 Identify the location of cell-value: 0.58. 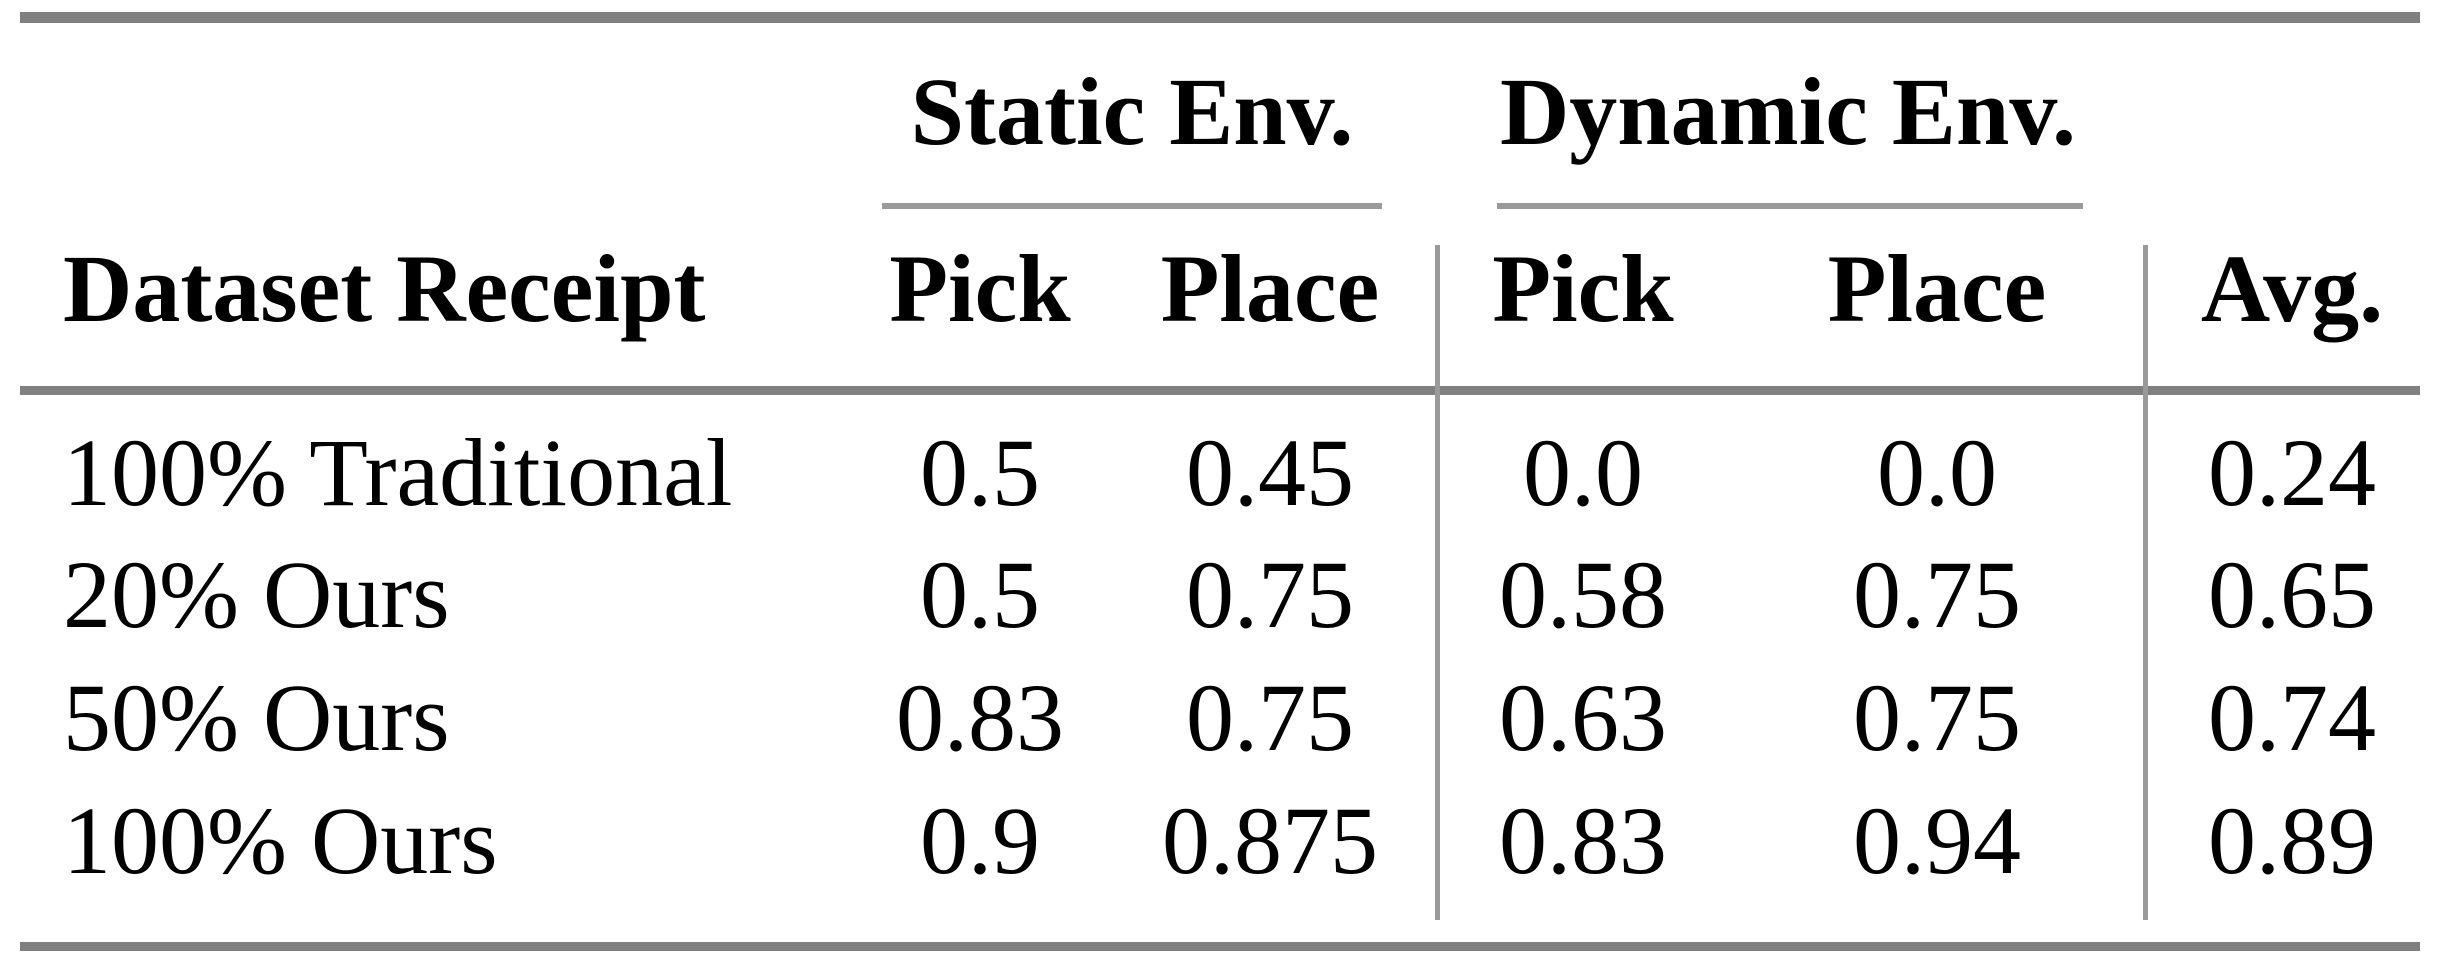
(1583, 594).